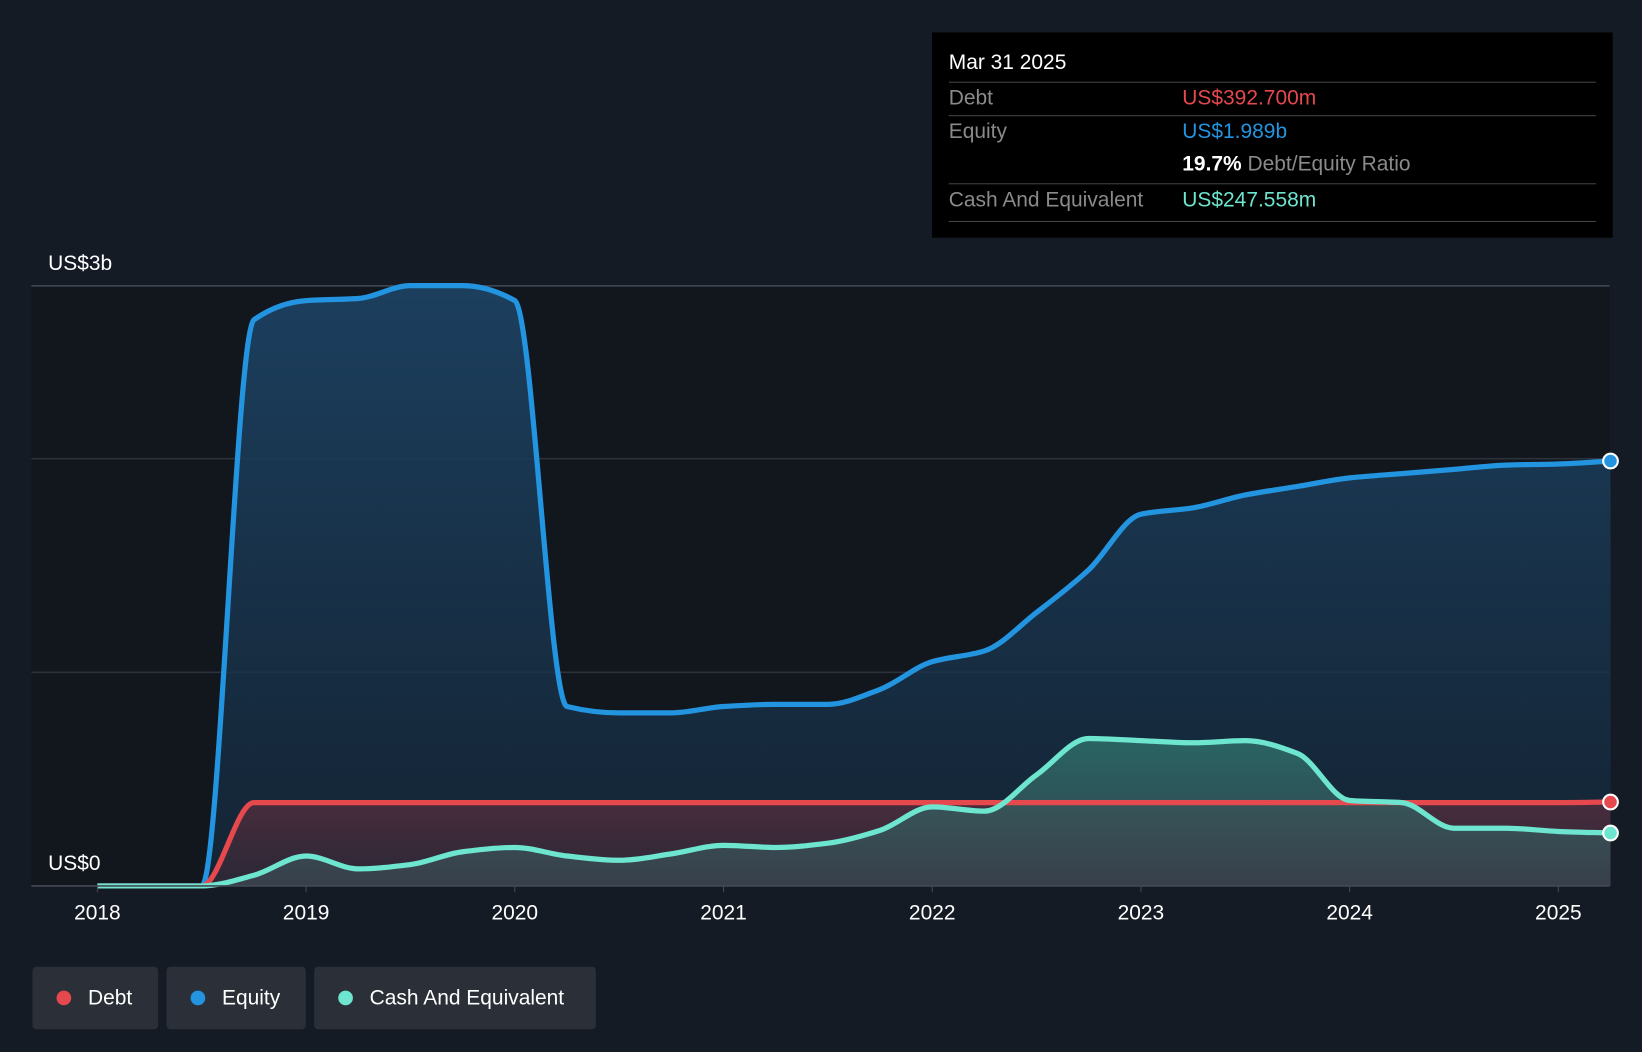  What do you see at coordinates (971, 98) in the screenshot?
I see `tooltip-debt-label: Debt` at bounding box center [971, 98].